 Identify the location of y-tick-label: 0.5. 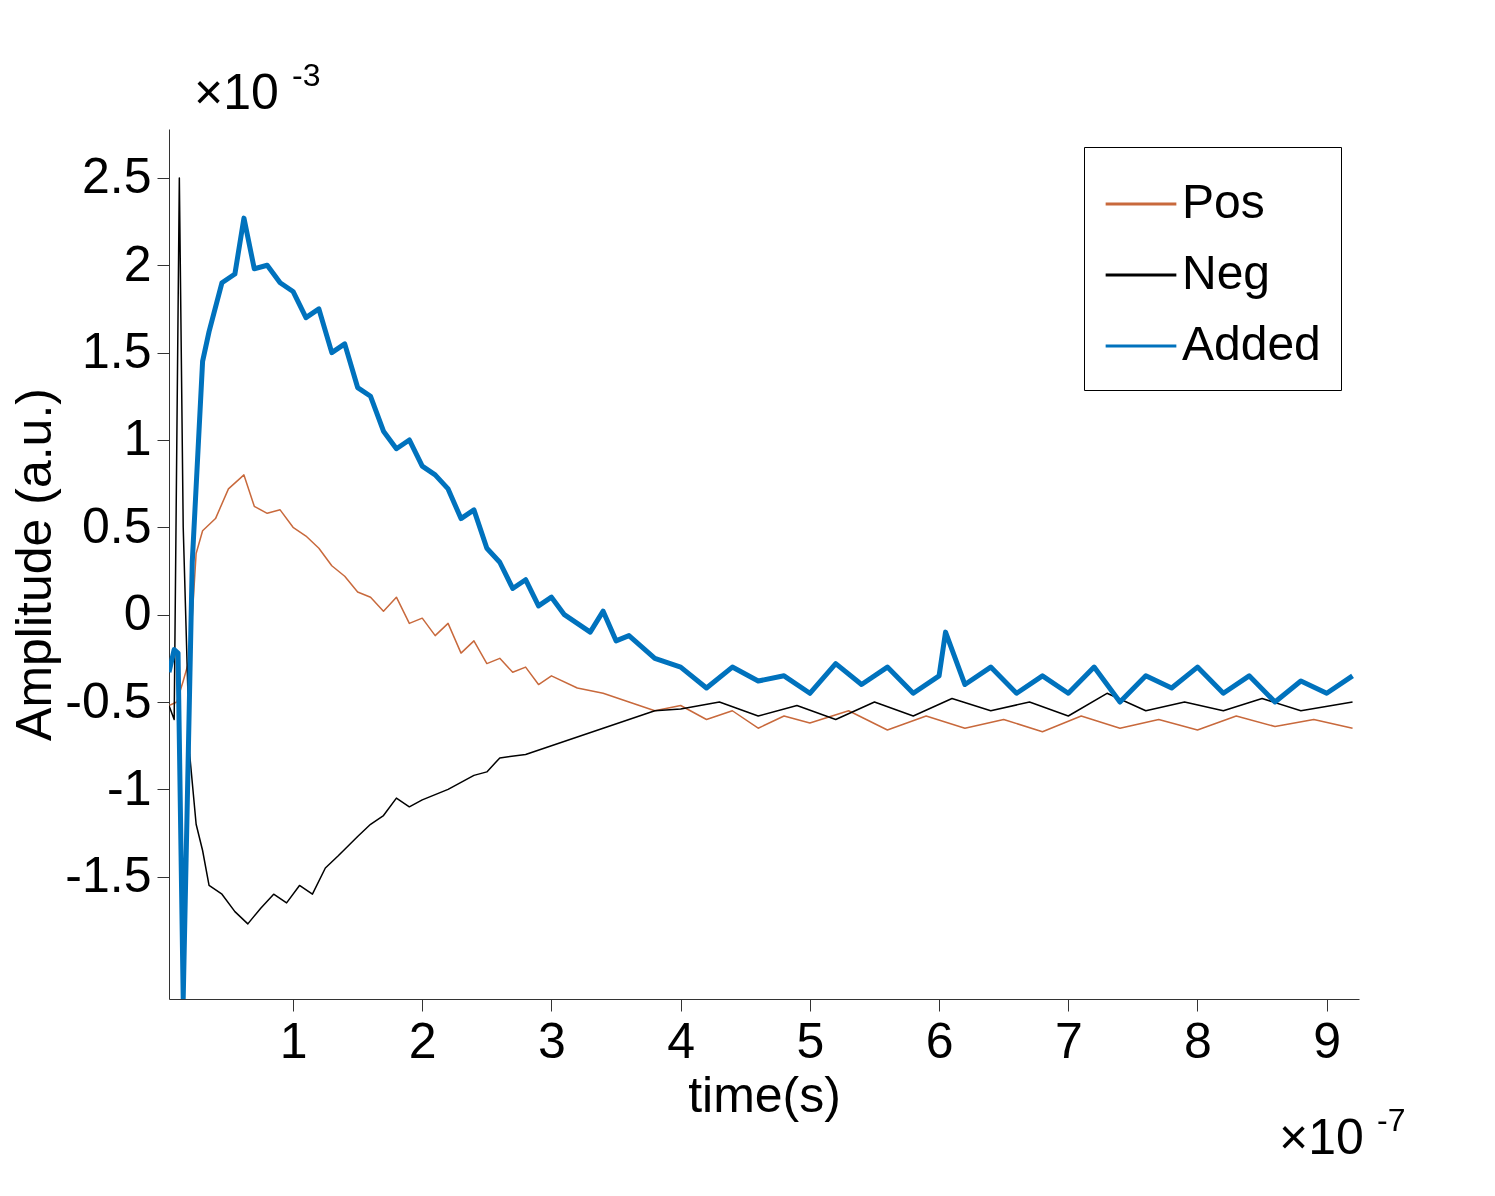
(116, 525).